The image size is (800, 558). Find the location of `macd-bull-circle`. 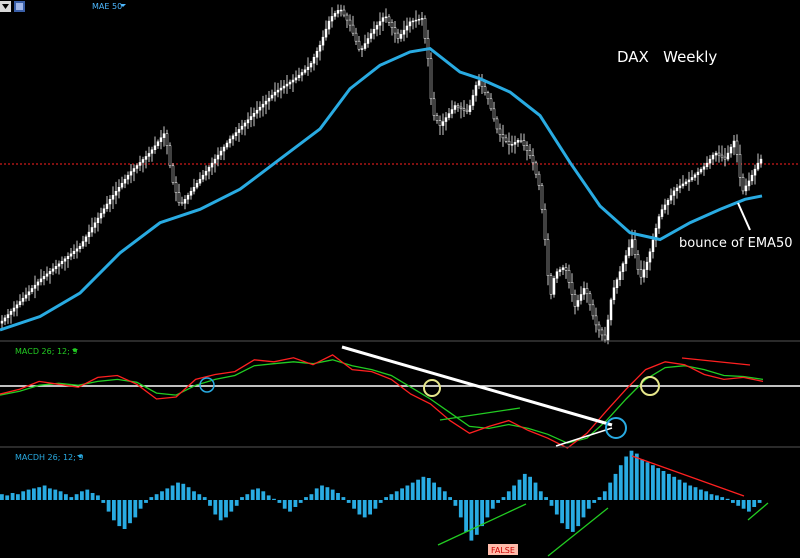

macd-bull-circle is located at coordinates (207, 385).